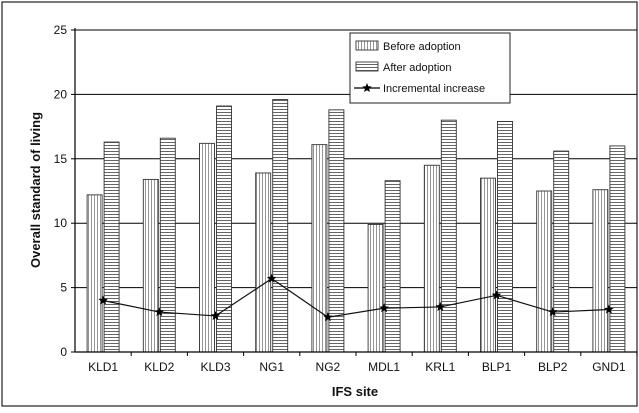 Image resolution: width=639 pixels, height=413 pixels. What do you see at coordinates (422, 47) in the screenshot?
I see `legend-label-0: Before adoption` at bounding box center [422, 47].